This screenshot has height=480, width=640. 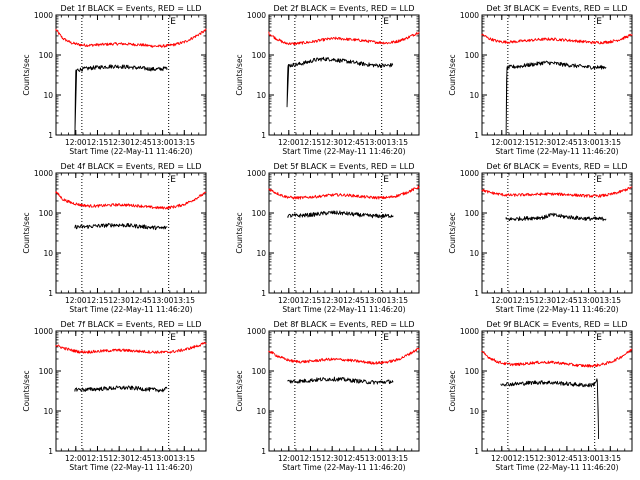 I want to click on panel-title: Det 9f BLACK = Events, RED = LLD, so click(x=556, y=324).